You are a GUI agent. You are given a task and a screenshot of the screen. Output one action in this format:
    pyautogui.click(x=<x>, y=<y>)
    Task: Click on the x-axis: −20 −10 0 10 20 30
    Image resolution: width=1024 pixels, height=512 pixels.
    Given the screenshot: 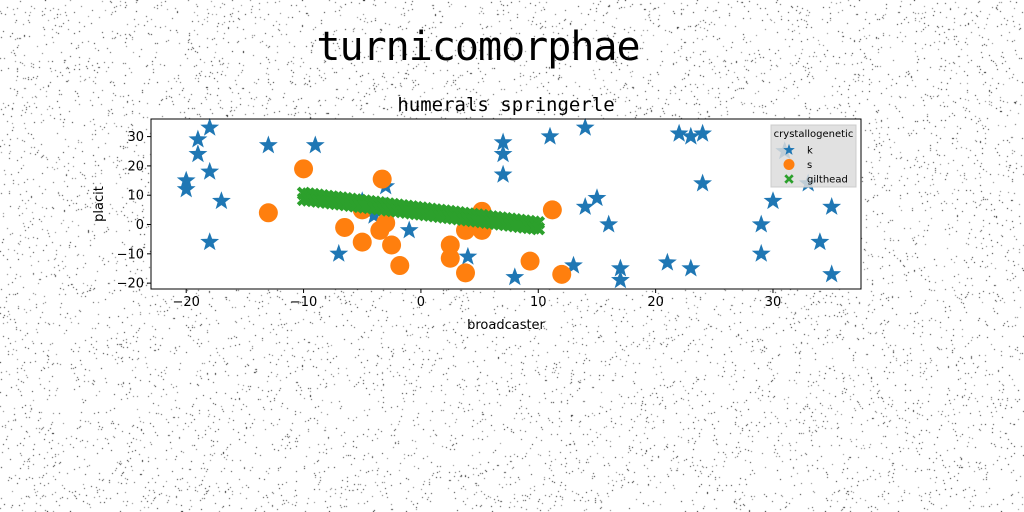 What is the action you would take?
    pyautogui.click(x=476, y=299)
    